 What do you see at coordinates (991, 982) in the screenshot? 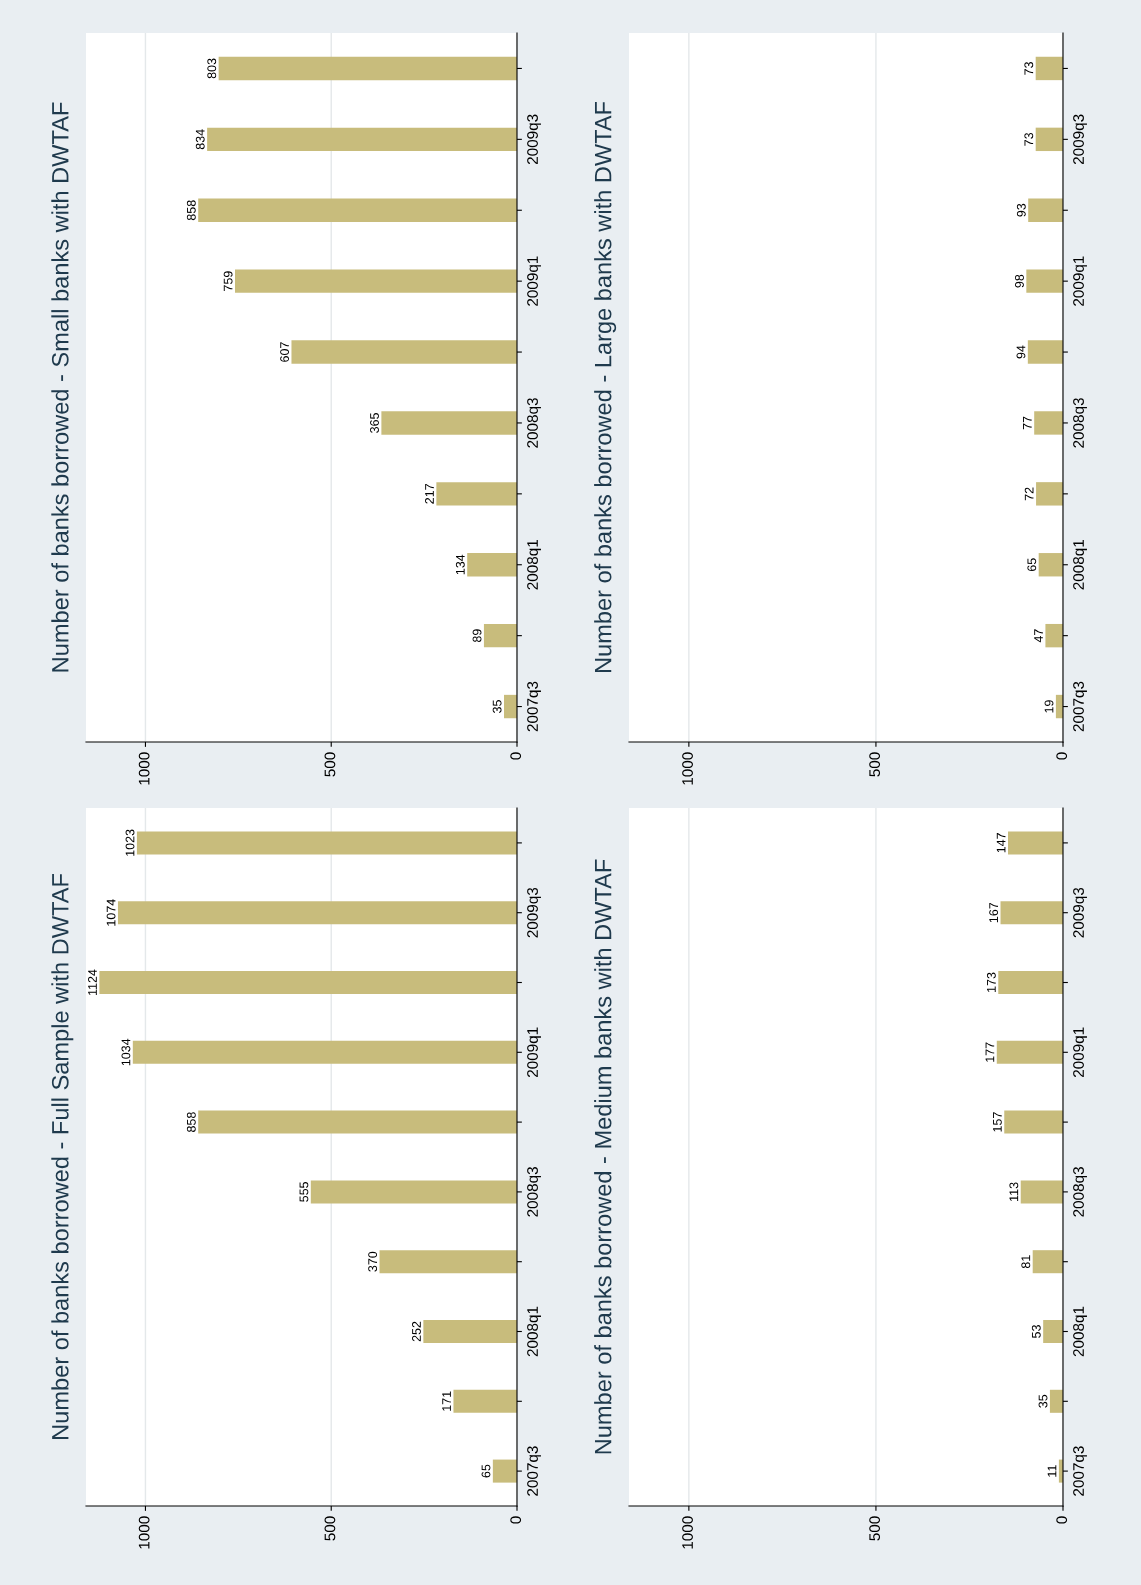
I see `data-label: 173` at bounding box center [991, 982].